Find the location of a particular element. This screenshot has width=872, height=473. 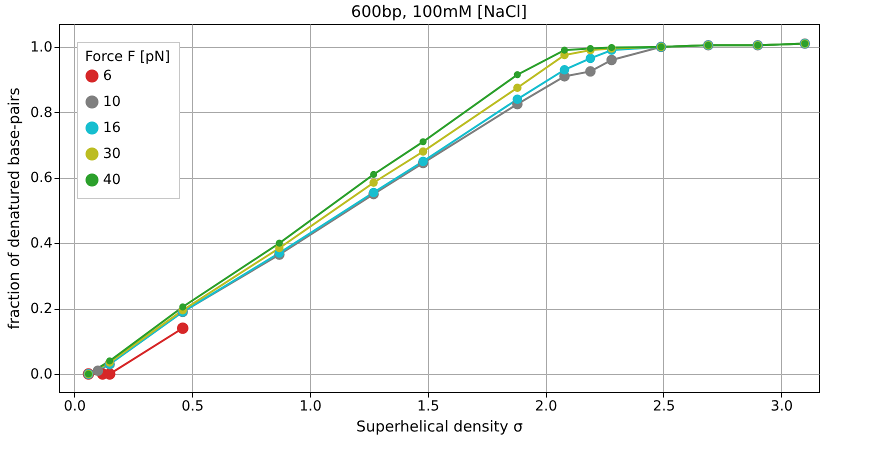

y-tick-label: 0.8 is located at coordinates (41, 112).